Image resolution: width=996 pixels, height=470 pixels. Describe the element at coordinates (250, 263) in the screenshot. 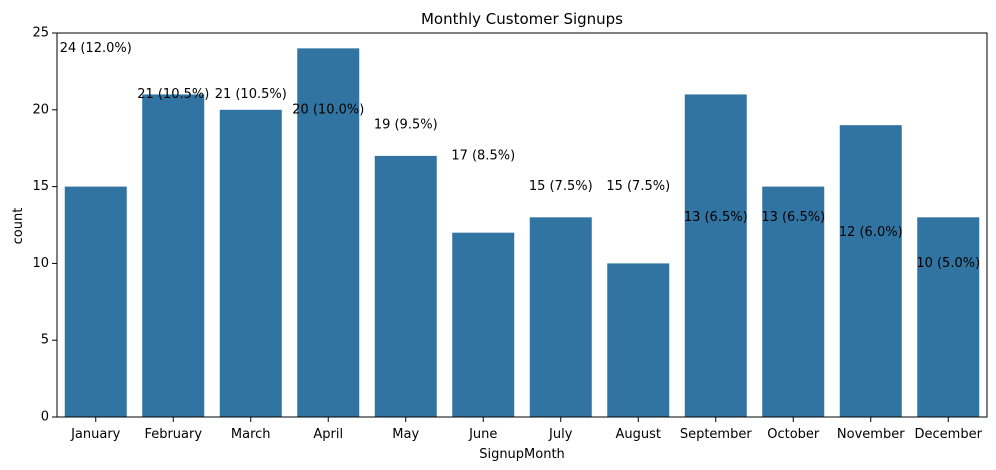

I see `bar-march` at that location.